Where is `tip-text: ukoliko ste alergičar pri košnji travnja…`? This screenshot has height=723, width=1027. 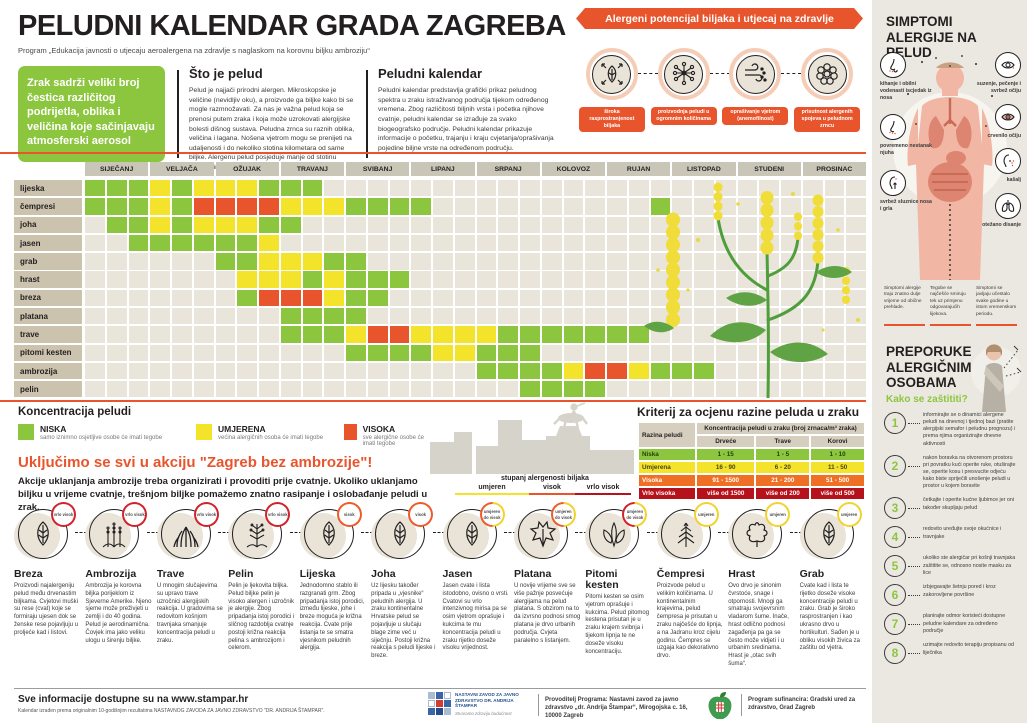
tip-text: ukoliko ste alergičar pri košnji travnja… is located at coordinates (969, 565).